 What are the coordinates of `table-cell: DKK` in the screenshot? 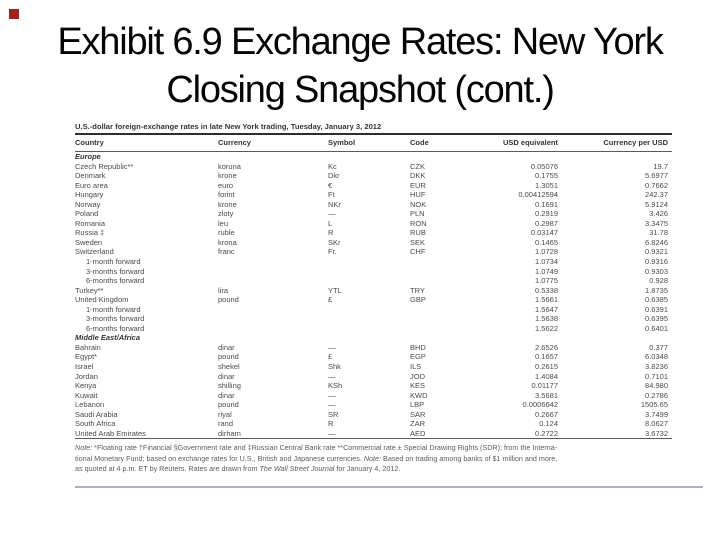 It's located at (418, 176).